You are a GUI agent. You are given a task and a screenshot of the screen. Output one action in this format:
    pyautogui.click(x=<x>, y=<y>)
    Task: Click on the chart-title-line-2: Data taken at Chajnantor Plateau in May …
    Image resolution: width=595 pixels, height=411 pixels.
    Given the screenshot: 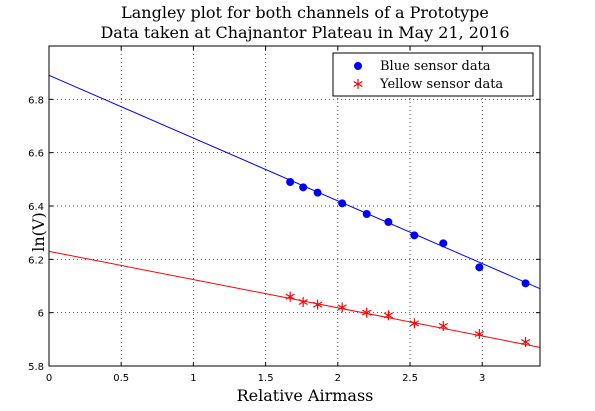 What is the action you would take?
    pyautogui.click(x=304, y=32)
    